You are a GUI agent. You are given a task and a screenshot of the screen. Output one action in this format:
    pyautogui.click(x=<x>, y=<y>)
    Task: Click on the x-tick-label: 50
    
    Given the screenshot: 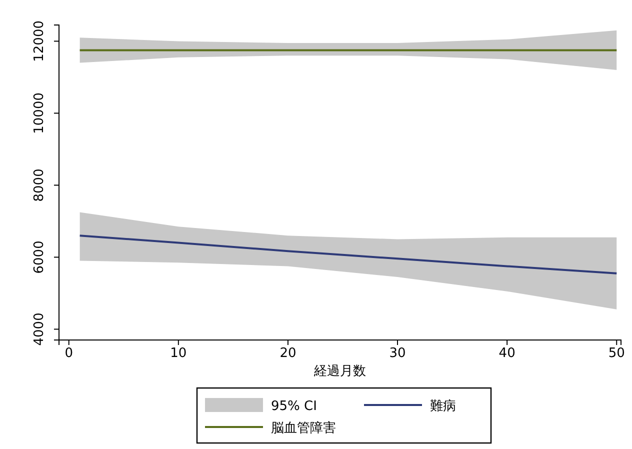 What is the action you would take?
    pyautogui.click(x=616, y=354)
    